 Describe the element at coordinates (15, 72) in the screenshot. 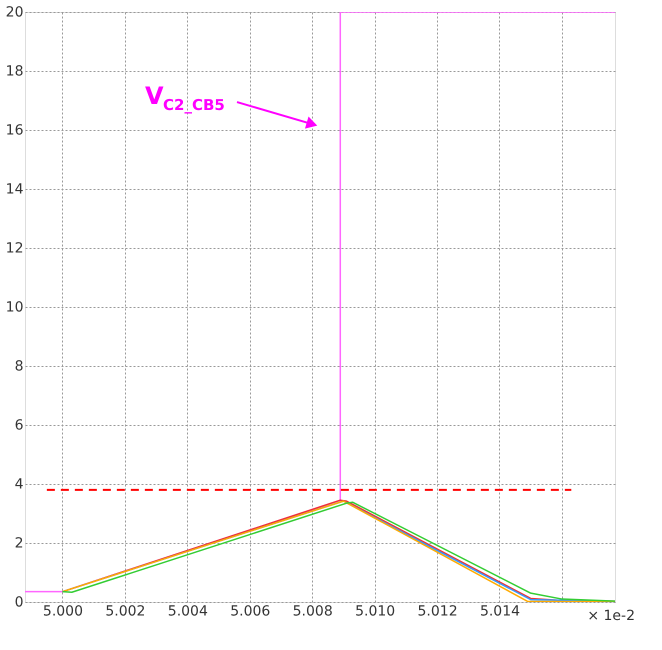

I see `y-tick-label: 18` at that location.